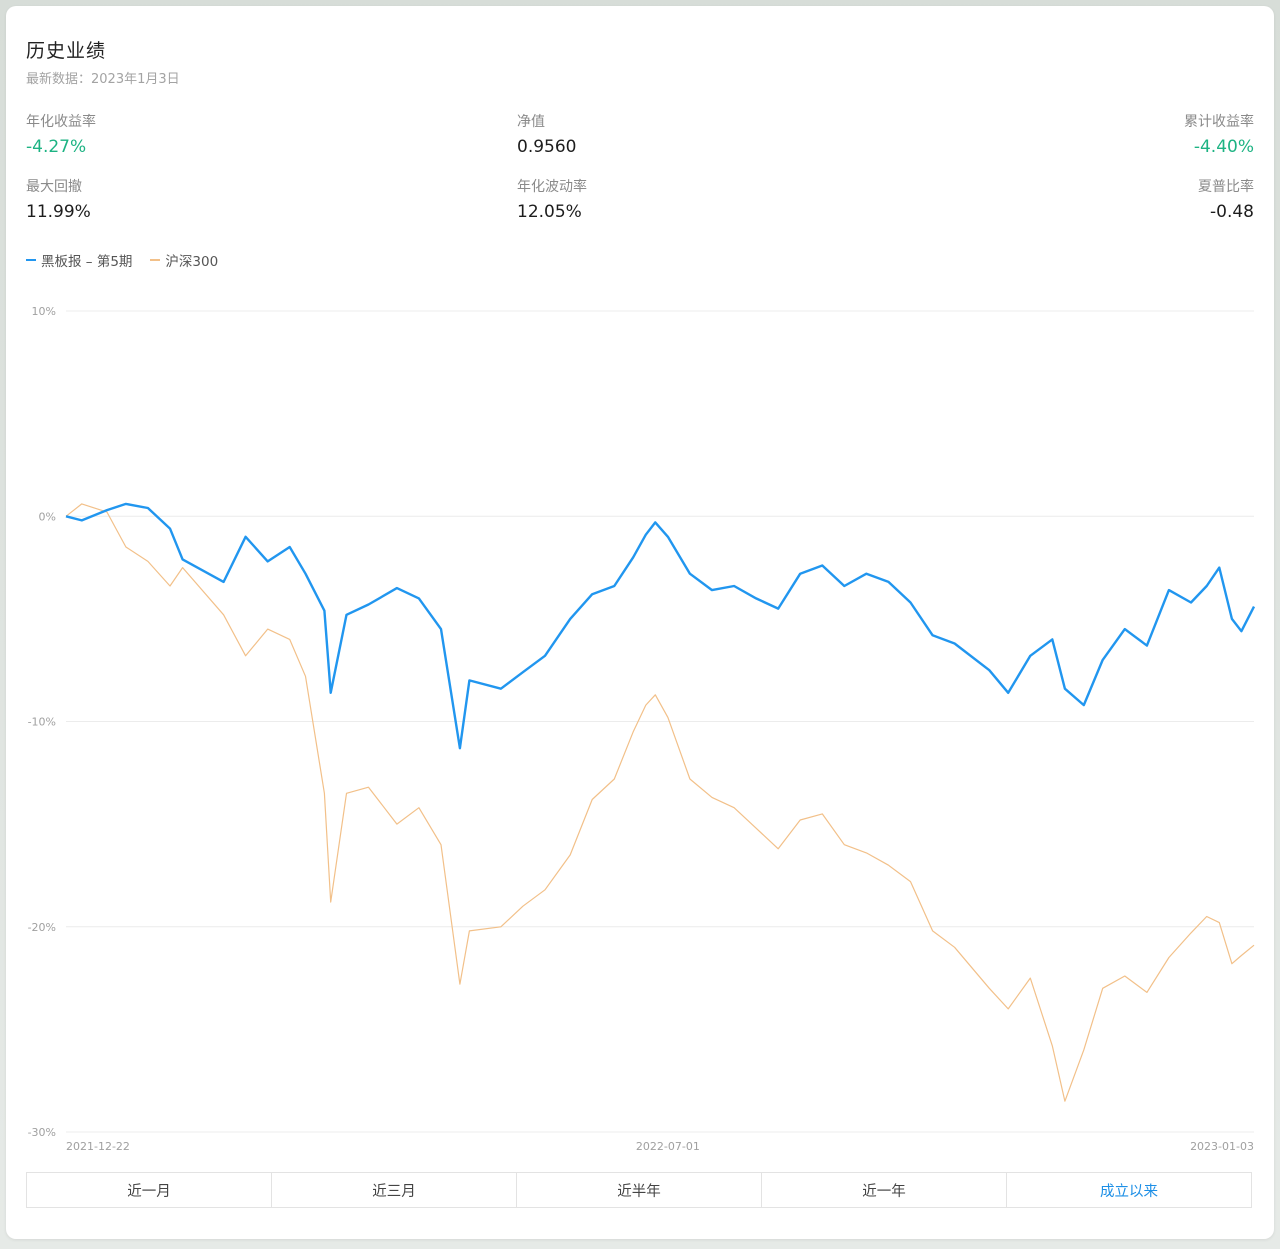 This screenshot has width=1280, height=1249. What do you see at coordinates (66, 51) in the screenshot?
I see `page-title: 历史业绩` at bounding box center [66, 51].